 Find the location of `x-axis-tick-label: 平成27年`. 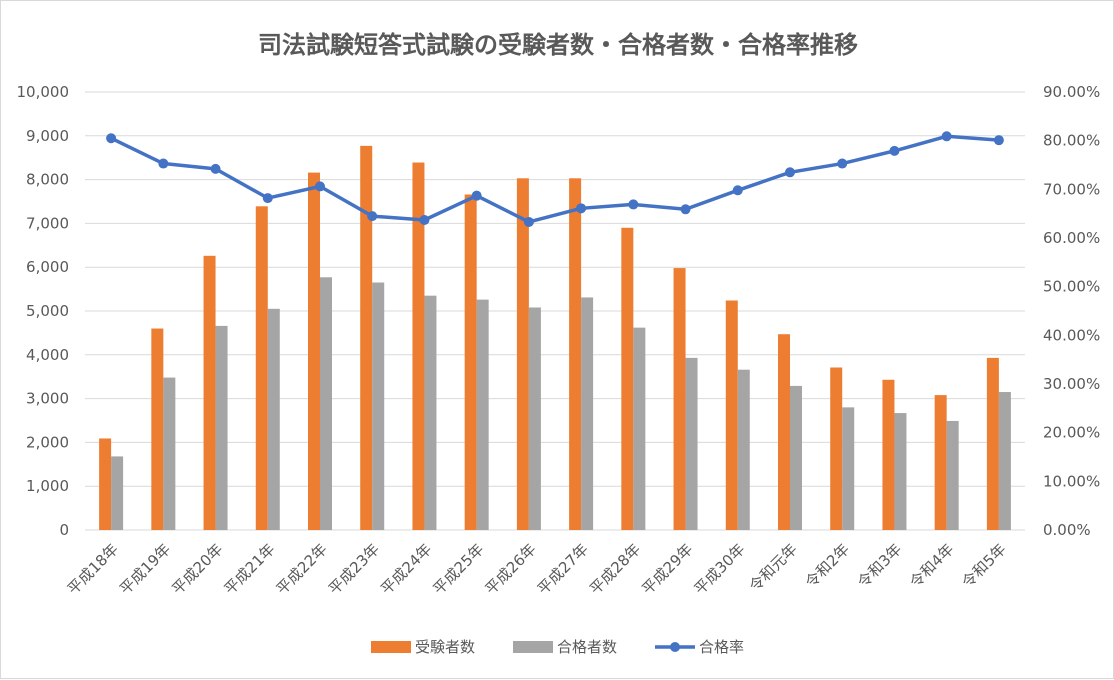

x-axis-tick-label: 平成27年 is located at coordinates (563, 569).